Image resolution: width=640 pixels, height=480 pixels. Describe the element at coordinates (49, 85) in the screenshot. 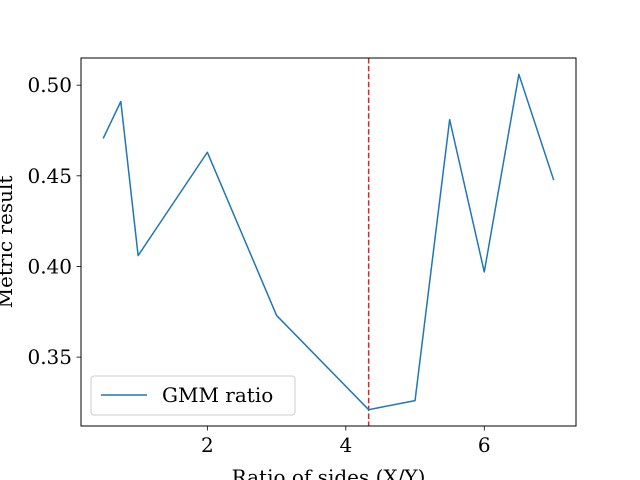

I see `y-tick-label: 0.50` at that location.